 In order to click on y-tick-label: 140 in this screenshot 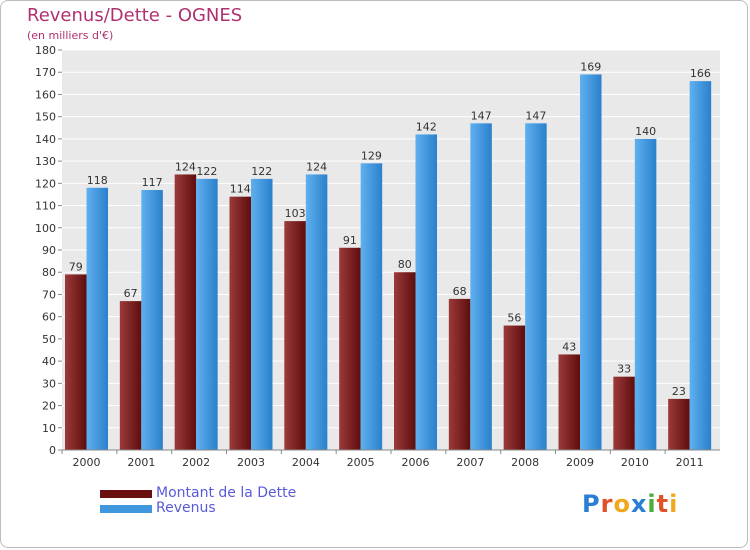, I will do `click(45, 139)`.